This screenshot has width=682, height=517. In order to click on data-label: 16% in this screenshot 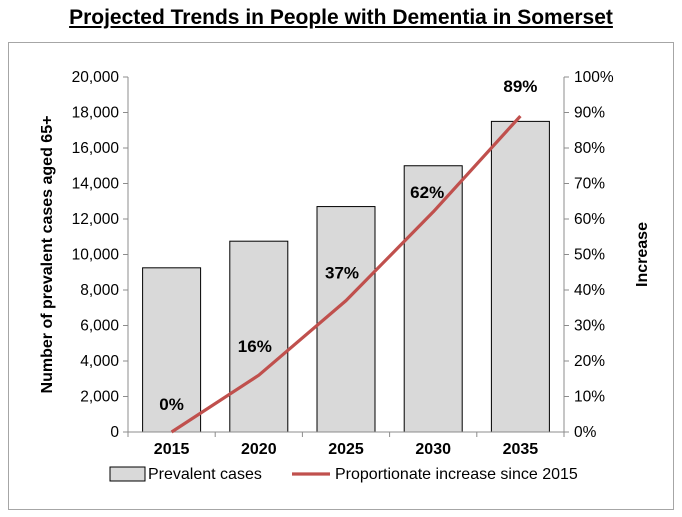, I will do `click(255, 346)`.